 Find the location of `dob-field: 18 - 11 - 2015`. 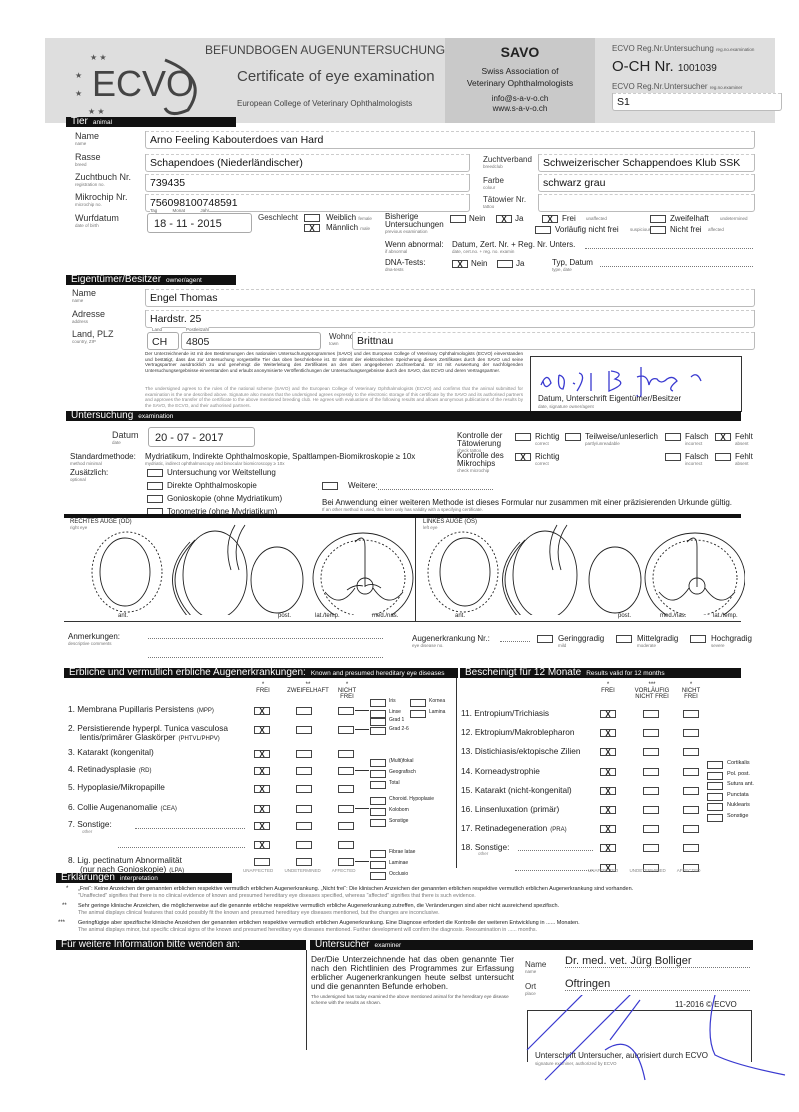

dob-field: 18 - 11 - 2015 is located at coordinates (199, 223).